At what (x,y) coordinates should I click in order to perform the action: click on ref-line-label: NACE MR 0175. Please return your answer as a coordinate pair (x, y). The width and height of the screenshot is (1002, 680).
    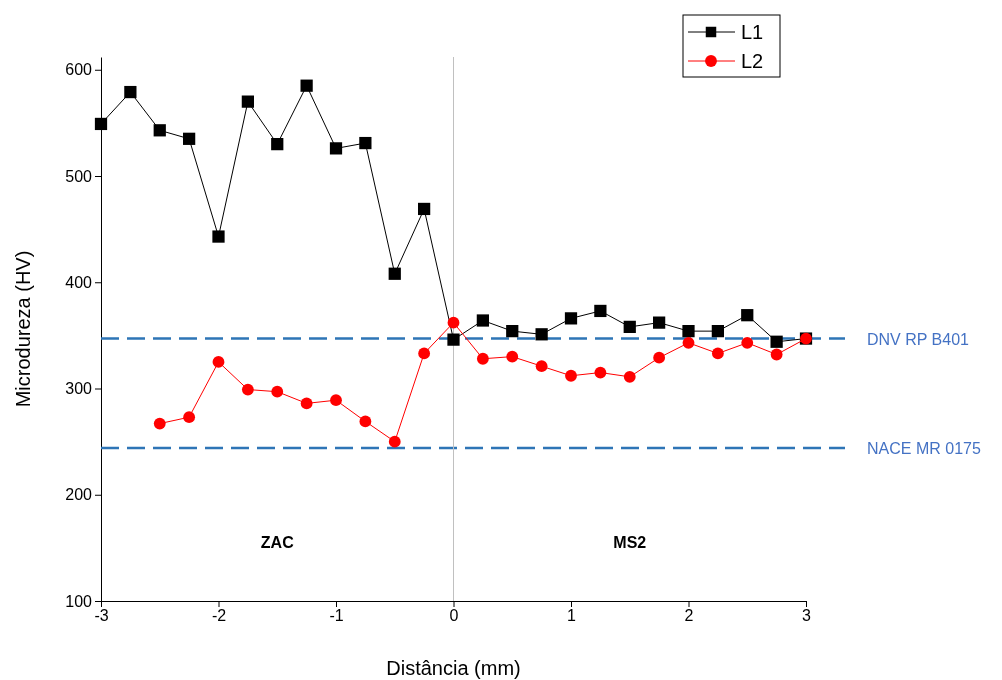
    Looking at the image, I should click on (924, 448).